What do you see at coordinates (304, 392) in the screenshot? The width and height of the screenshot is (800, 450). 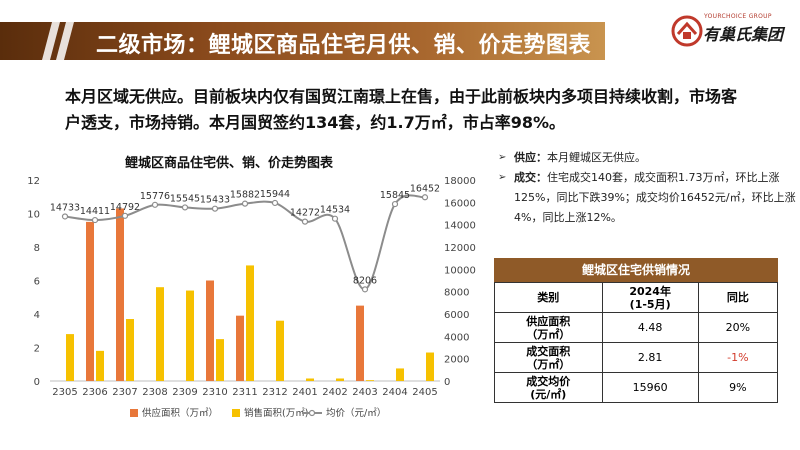 I see `x-tick-label: 2401` at bounding box center [304, 392].